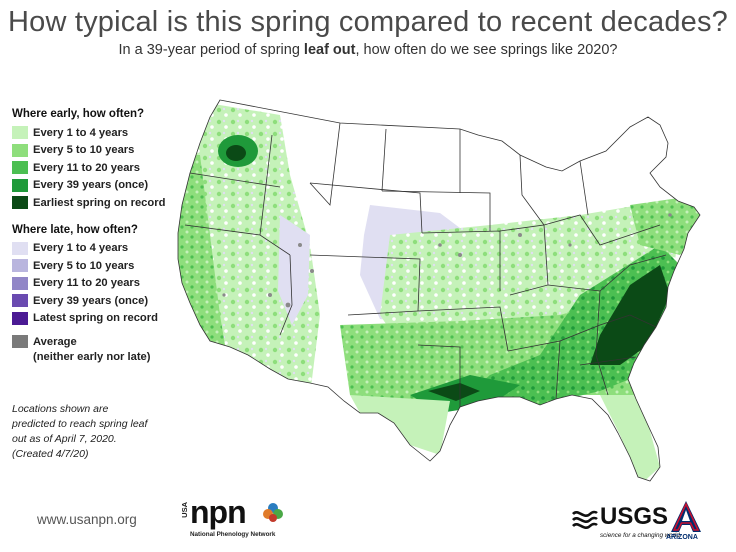 This screenshot has height=552, width=736. I want to click on legend-item-early: Every 1 to 4 years, so click(99, 133).